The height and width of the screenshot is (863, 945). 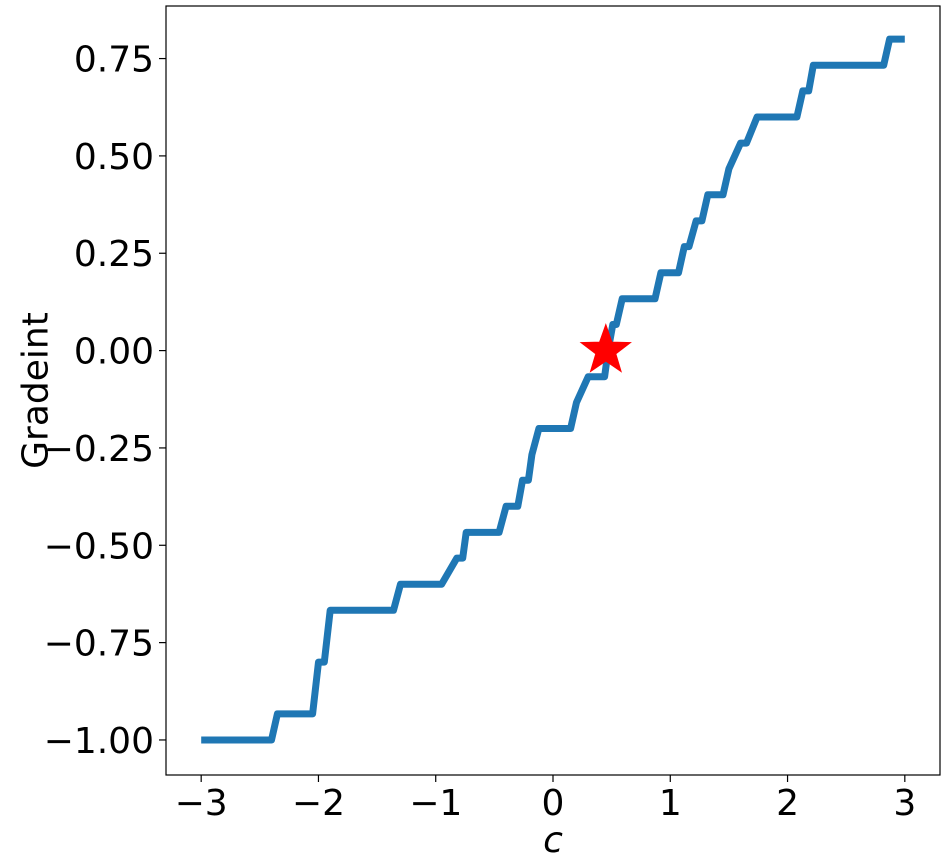 I want to click on marker-layer, so click(x=605, y=348).